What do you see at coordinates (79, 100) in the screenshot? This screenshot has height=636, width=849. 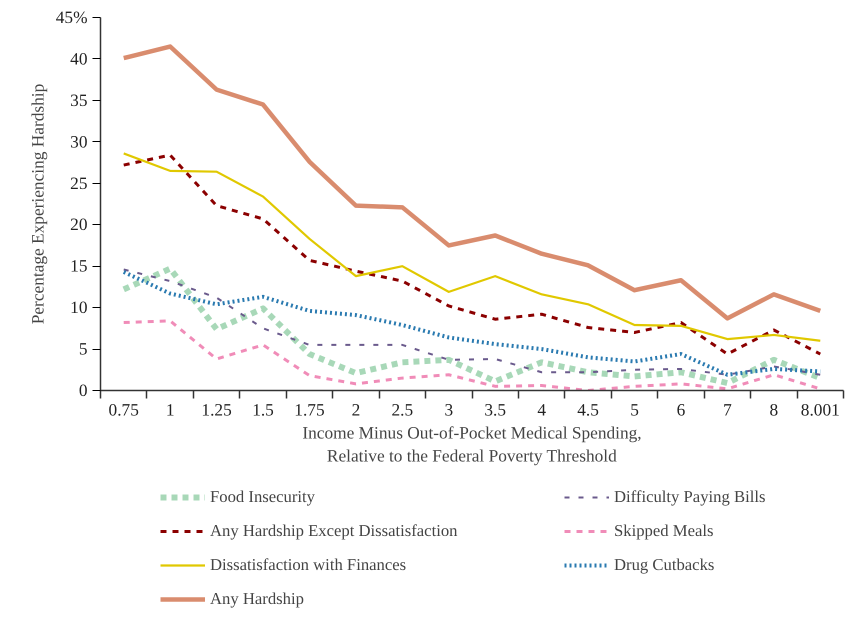 I see `y-tick-label: 35` at bounding box center [79, 100].